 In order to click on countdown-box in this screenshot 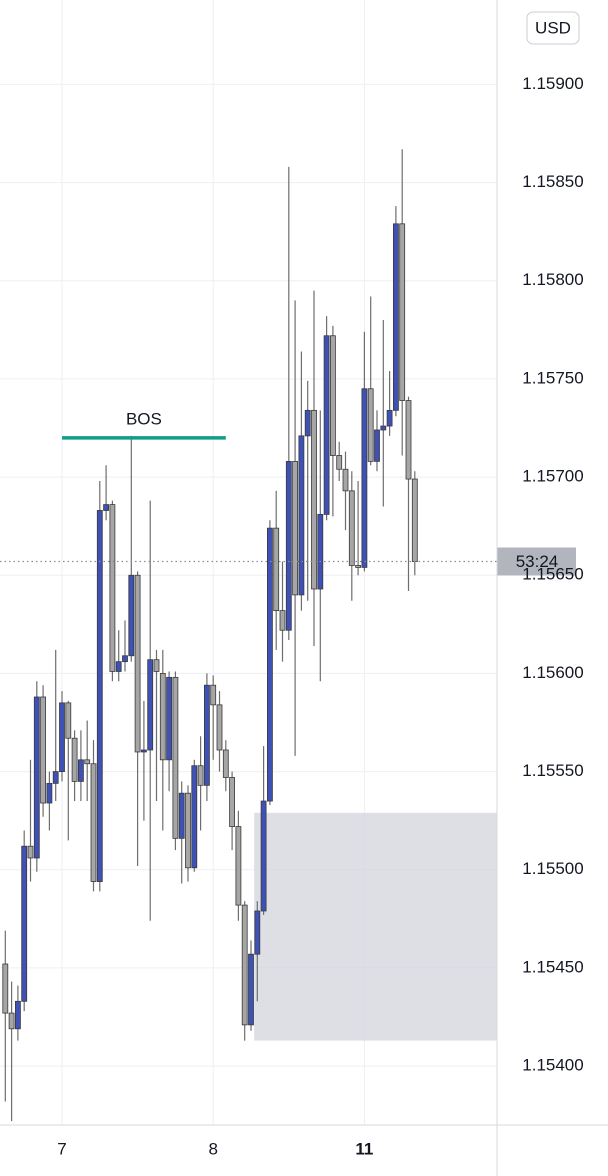, I will do `click(536, 561)`.